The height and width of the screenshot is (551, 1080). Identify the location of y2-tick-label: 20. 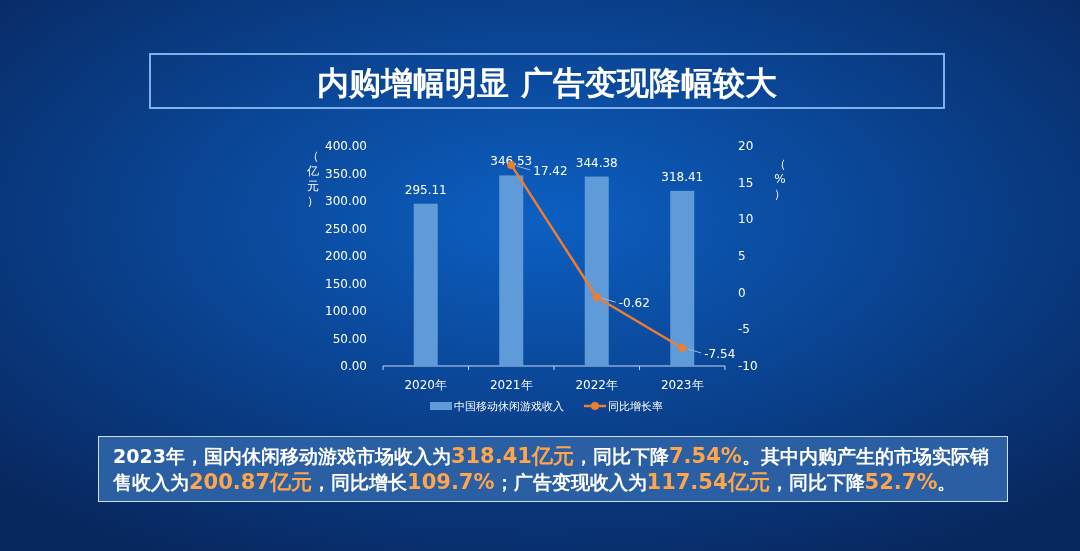
(746, 146).